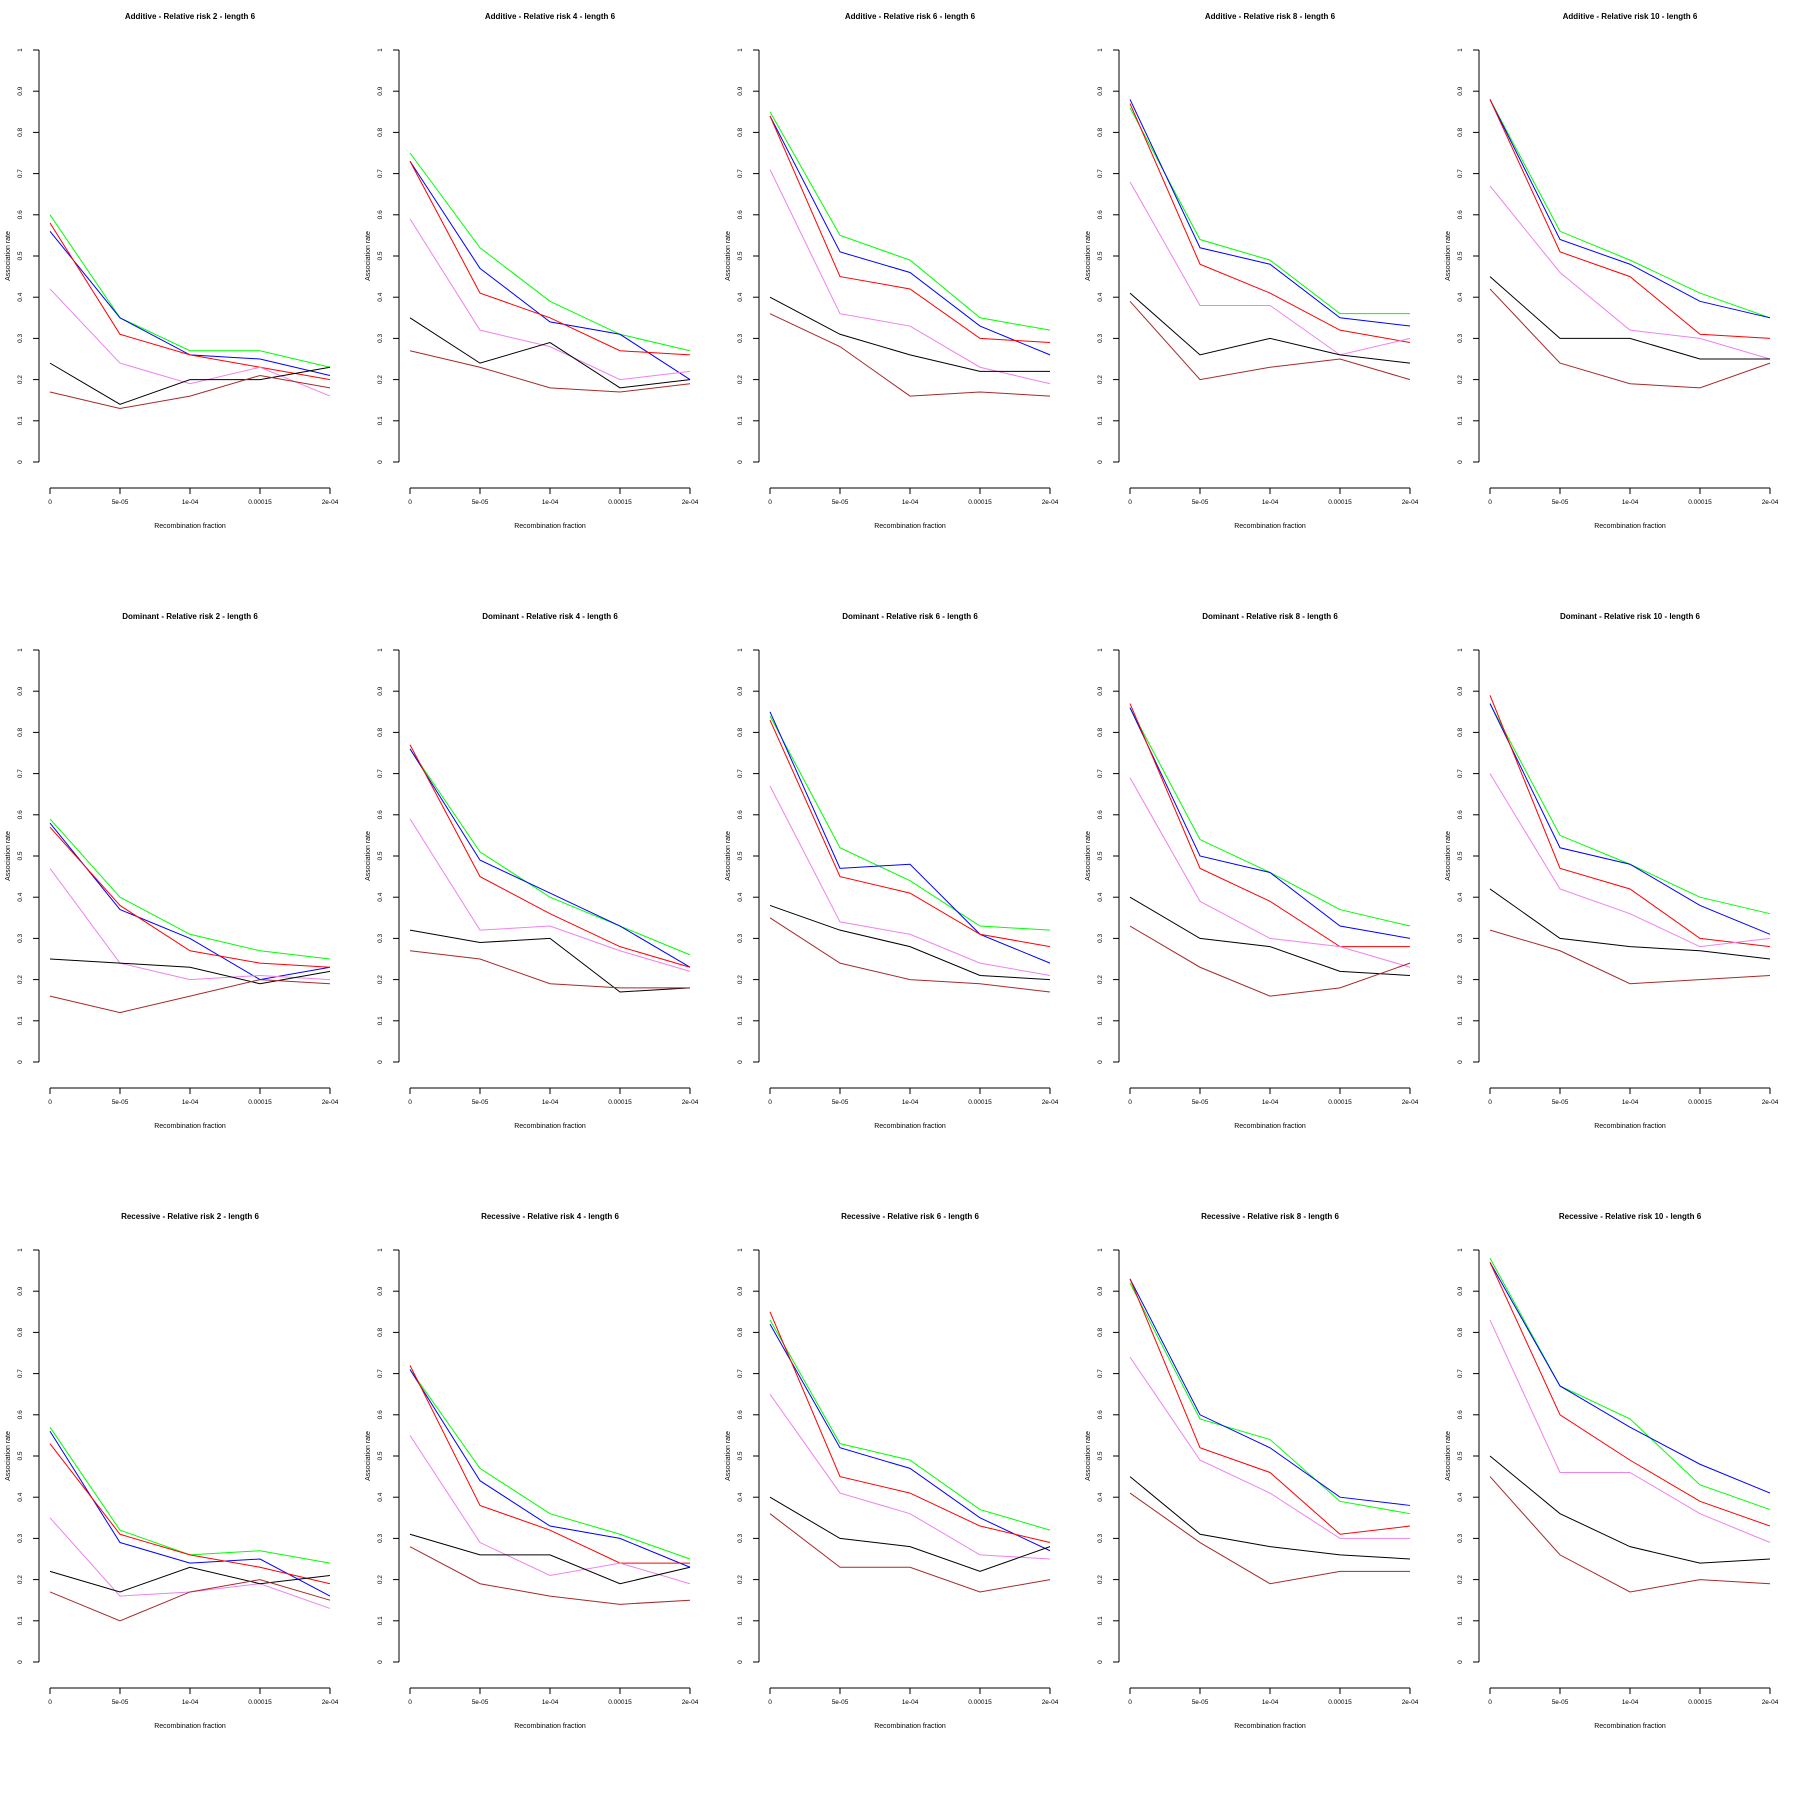 The height and width of the screenshot is (1800, 1800). Describe the element at coordinates (1630, 616) in the screenshot. I see `chart-title: Dominant - Relative risk 10 - length 6` at that location.